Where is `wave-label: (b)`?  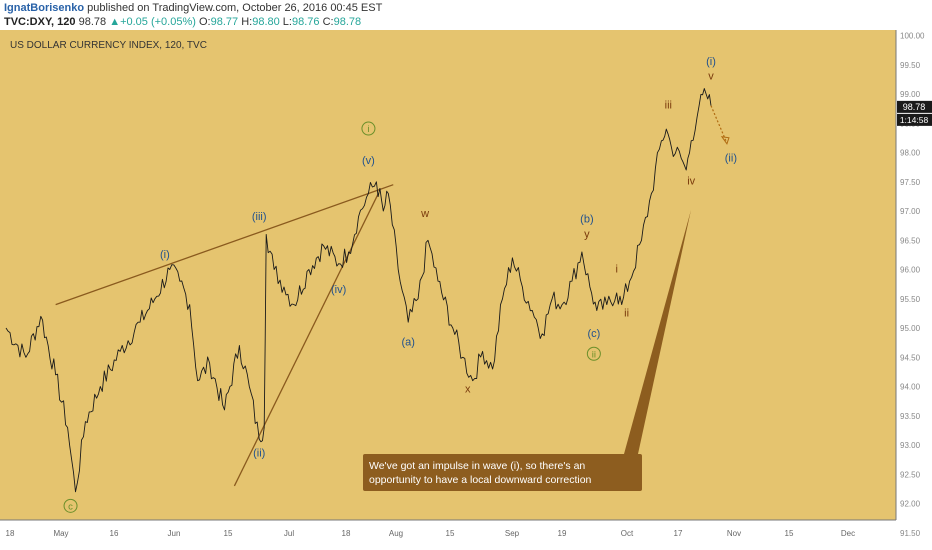
wave-label: (b) is located at coordinates (586, 220).